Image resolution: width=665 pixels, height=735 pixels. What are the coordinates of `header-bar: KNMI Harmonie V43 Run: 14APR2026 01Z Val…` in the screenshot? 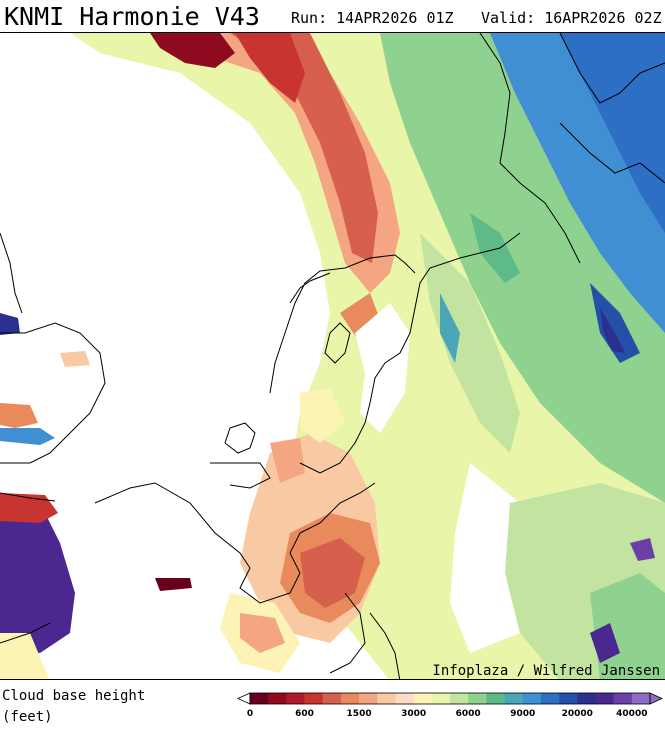 It's located at (332, 16).